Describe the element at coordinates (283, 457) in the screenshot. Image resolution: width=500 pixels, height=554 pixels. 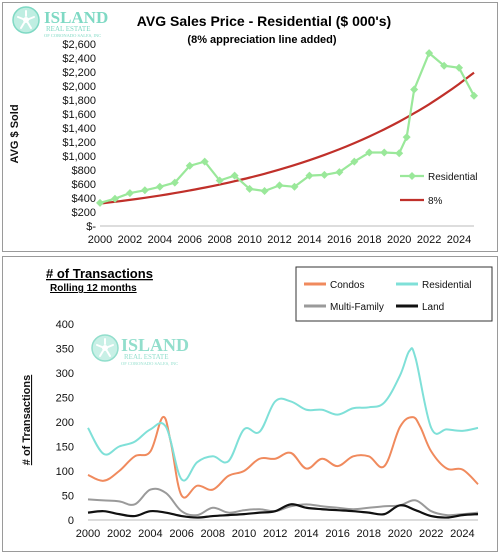
I see `series-line-condos` at that location.